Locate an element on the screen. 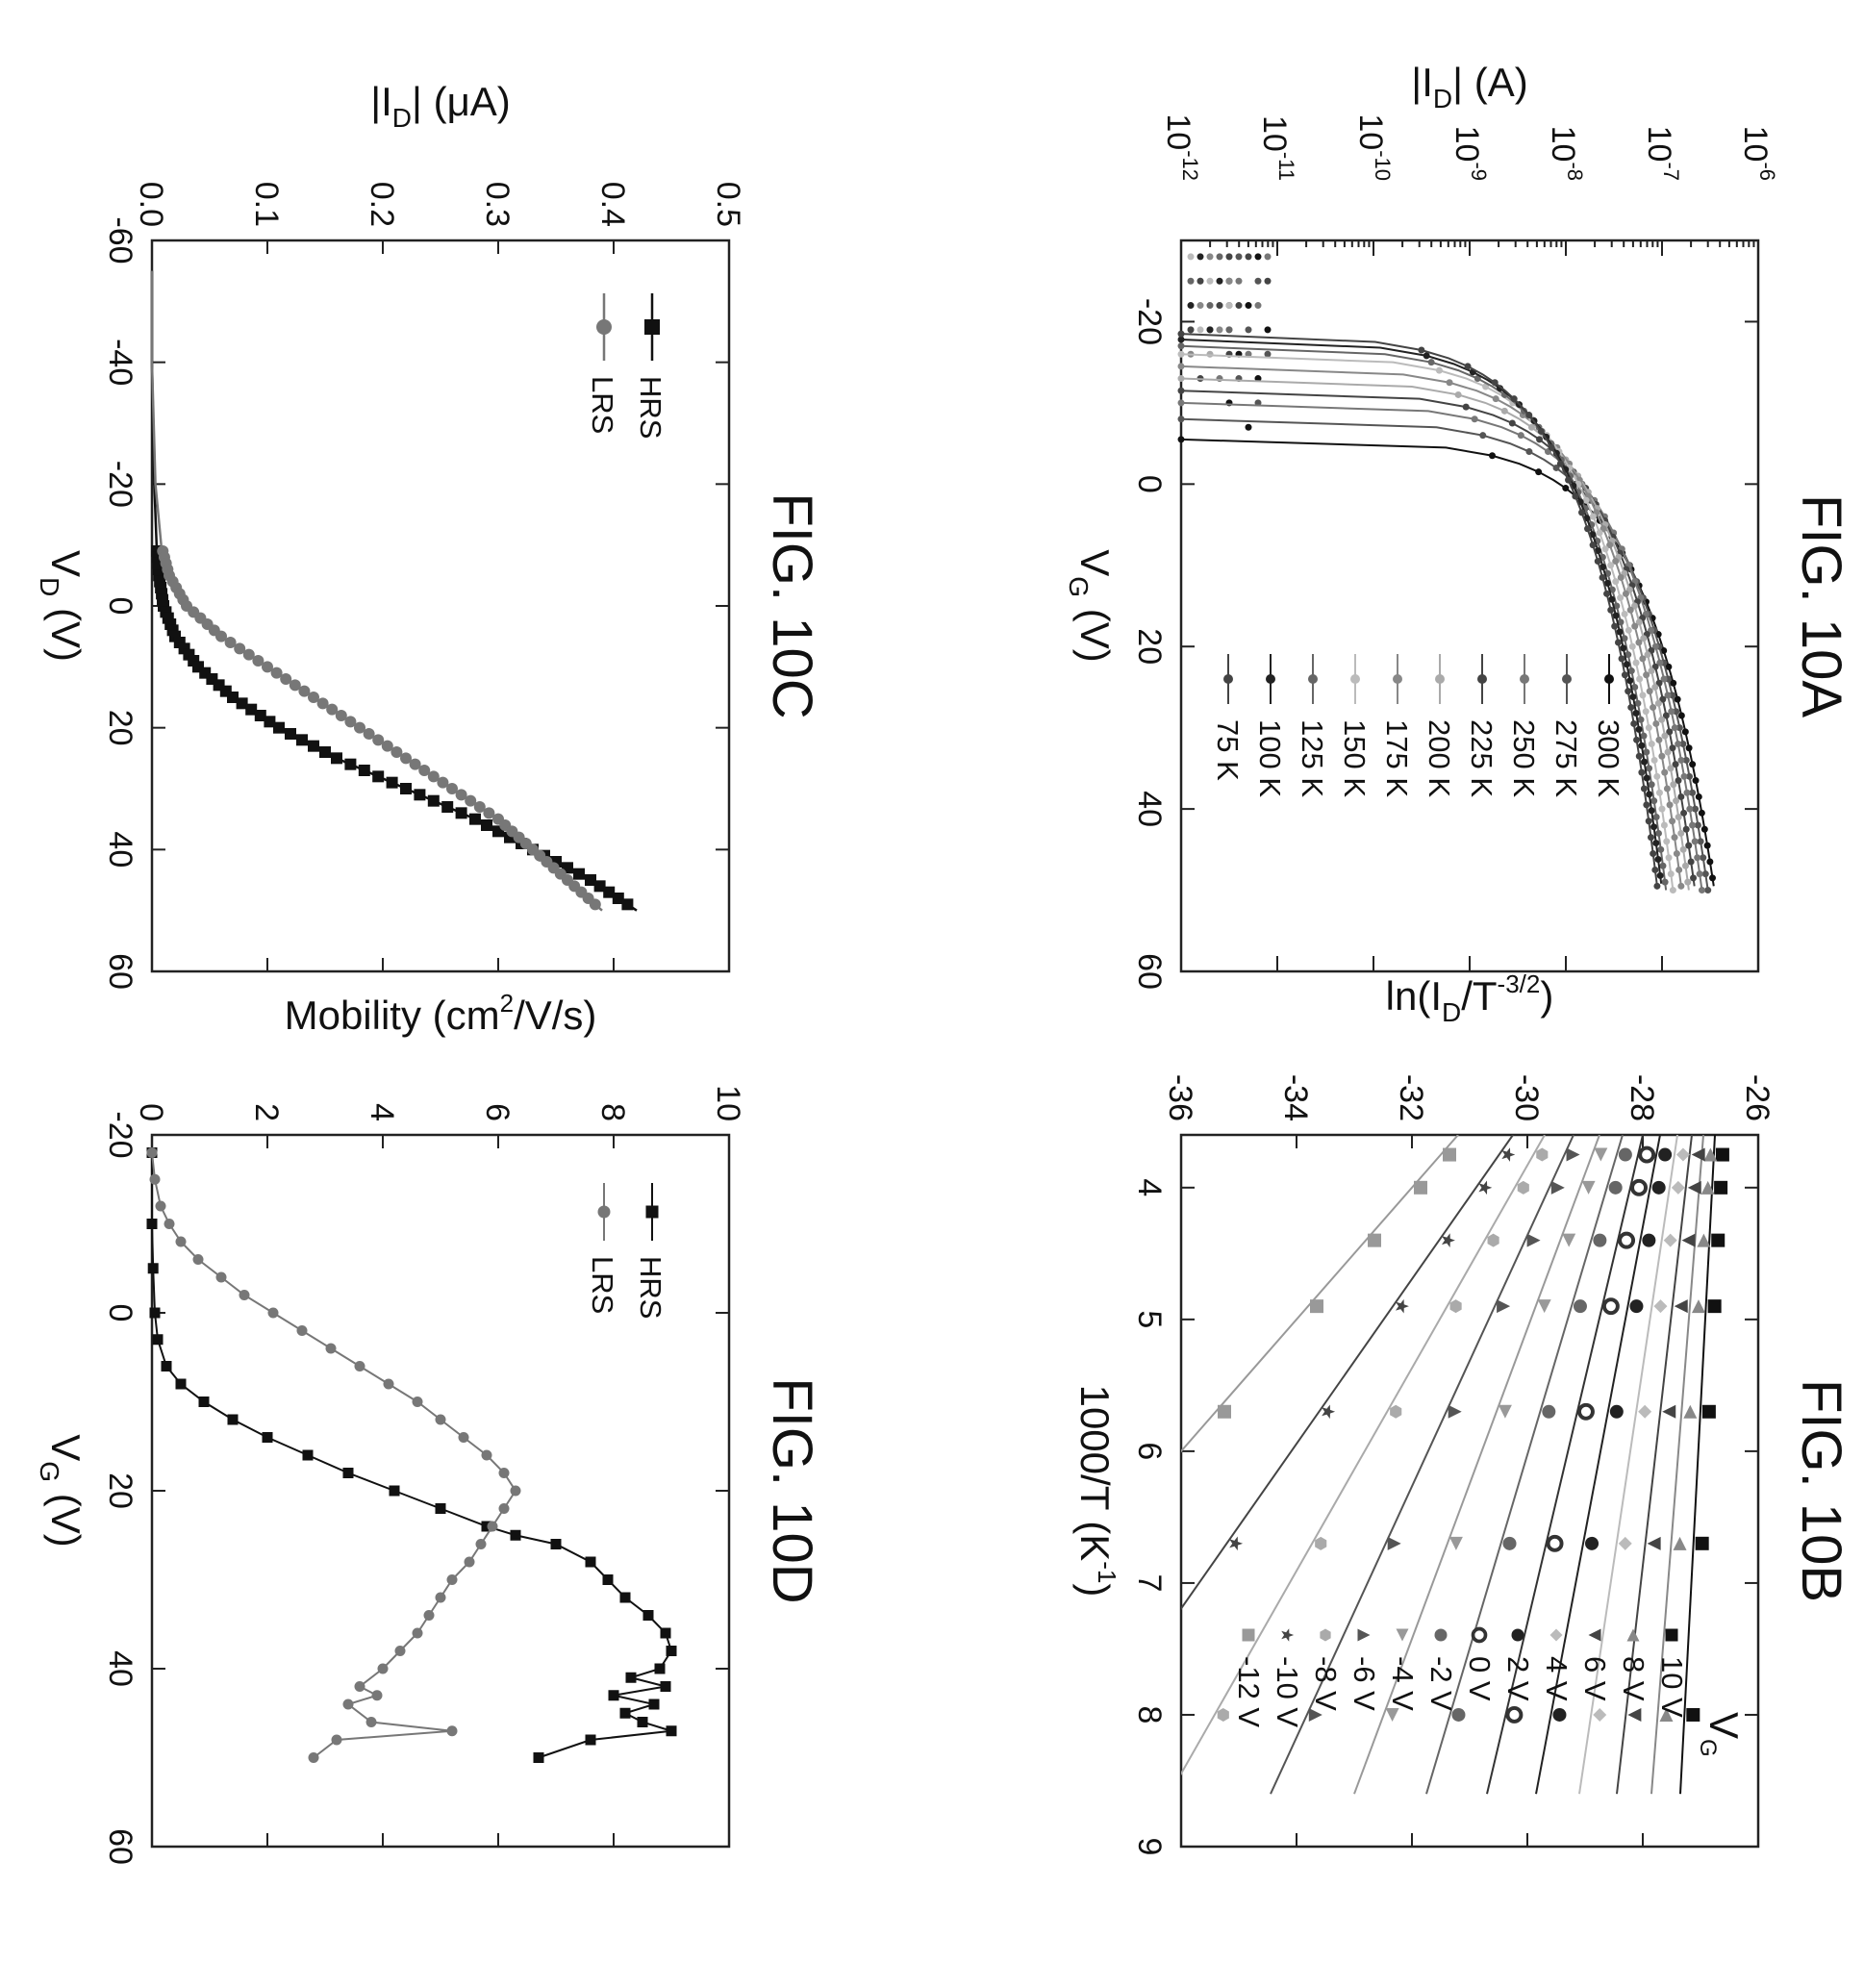 Image resolution: width=1864 pixels, height=1988 pixels. y-tick-label: 4 is located at coordinates (382, 1112).